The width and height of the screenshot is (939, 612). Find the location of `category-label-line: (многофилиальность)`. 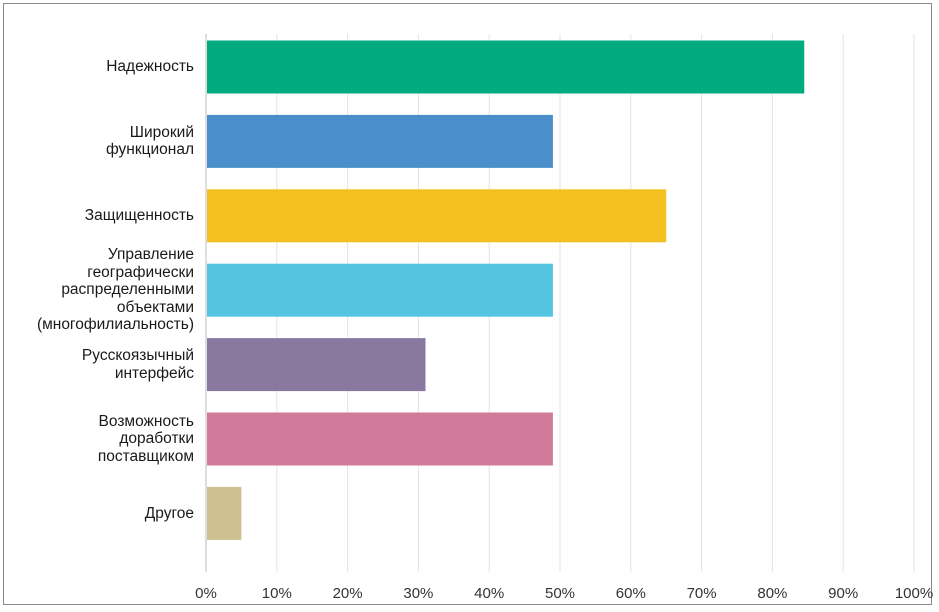

category-label-line: (многофилиальность) is located at coordinates (115, 325).